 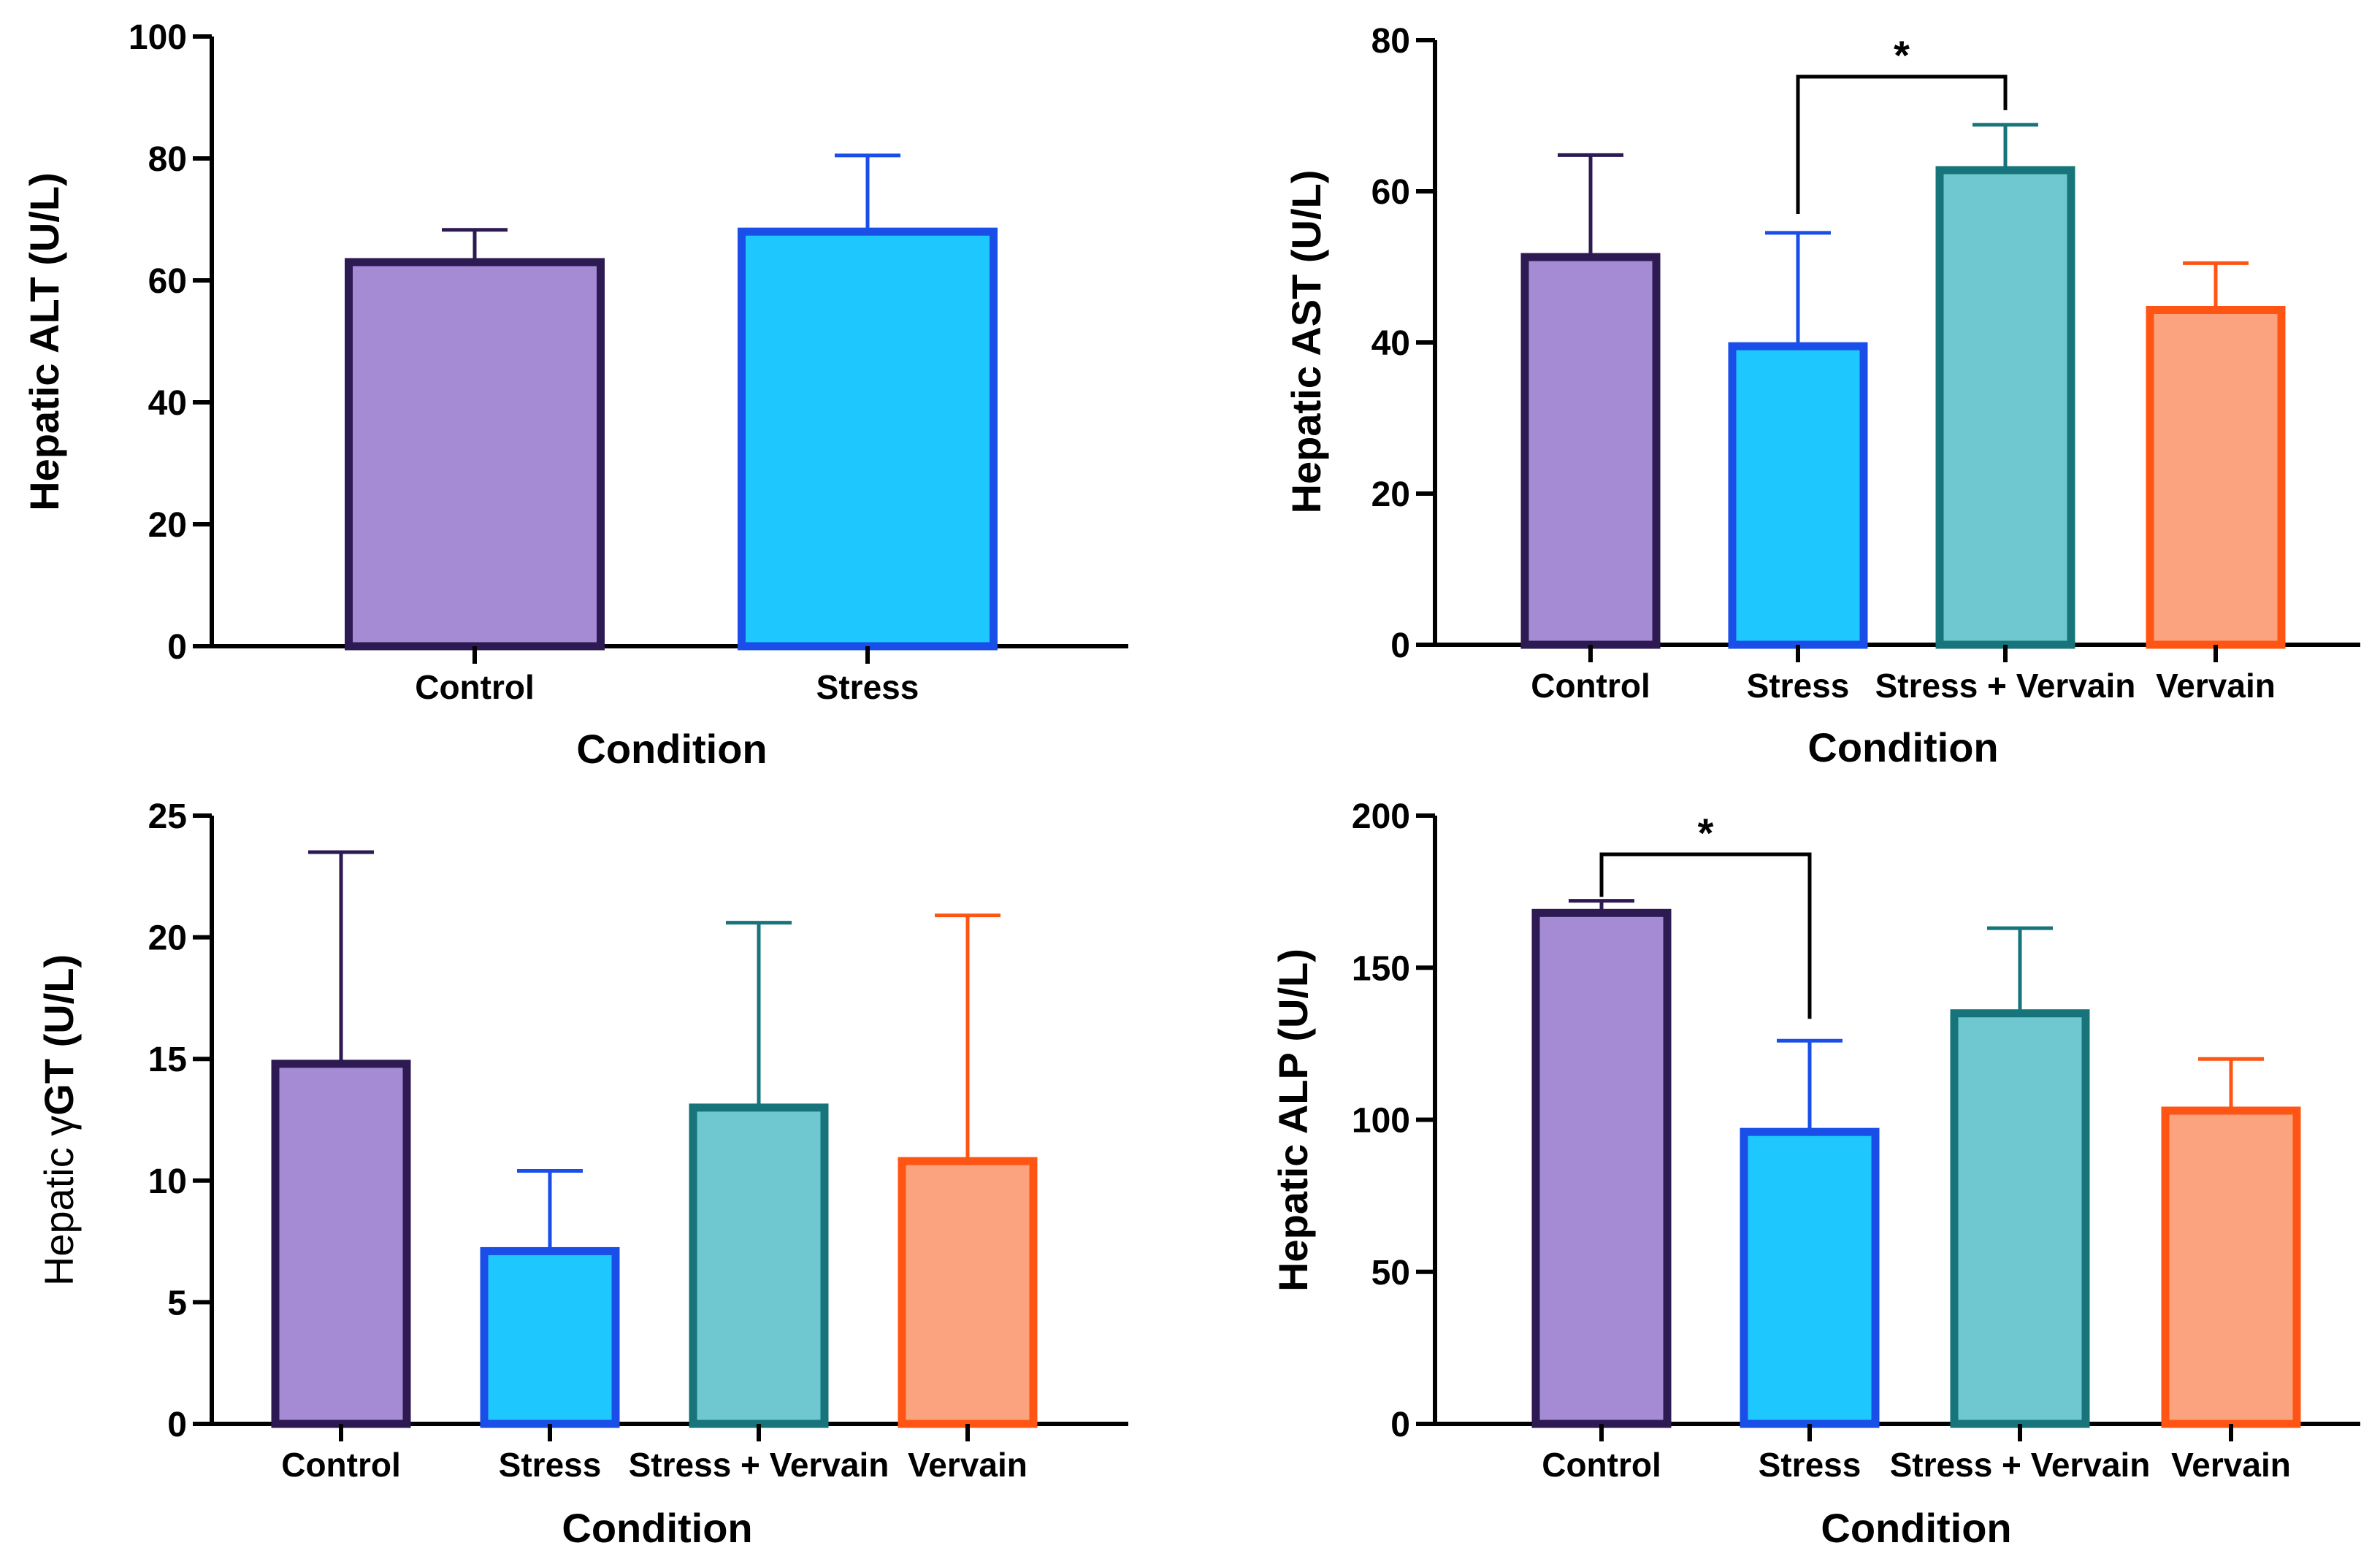 I want to click on y-tick-label: 150, so click(x=1381, y=968).